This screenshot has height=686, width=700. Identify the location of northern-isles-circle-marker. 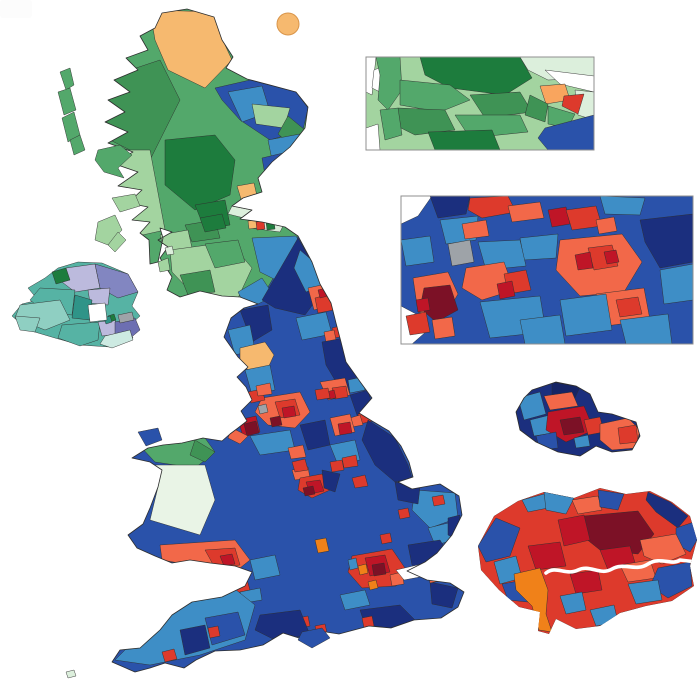
(288, 24).